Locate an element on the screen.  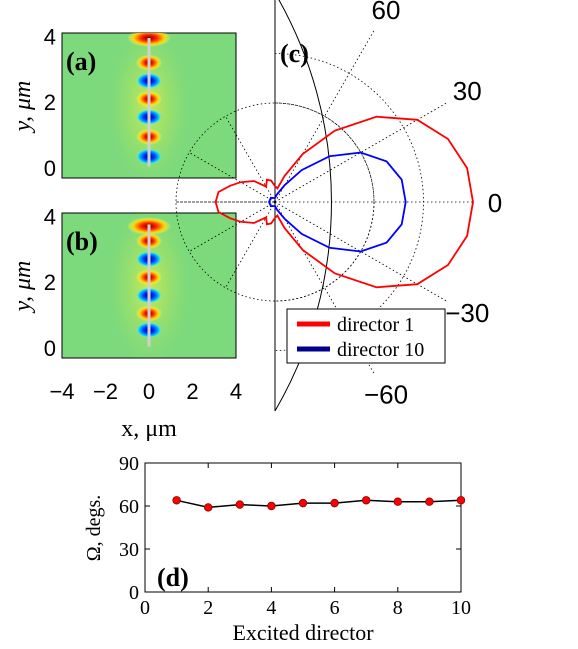
panel-b-xtick-label: −2 is located at coordinates (105, 391).